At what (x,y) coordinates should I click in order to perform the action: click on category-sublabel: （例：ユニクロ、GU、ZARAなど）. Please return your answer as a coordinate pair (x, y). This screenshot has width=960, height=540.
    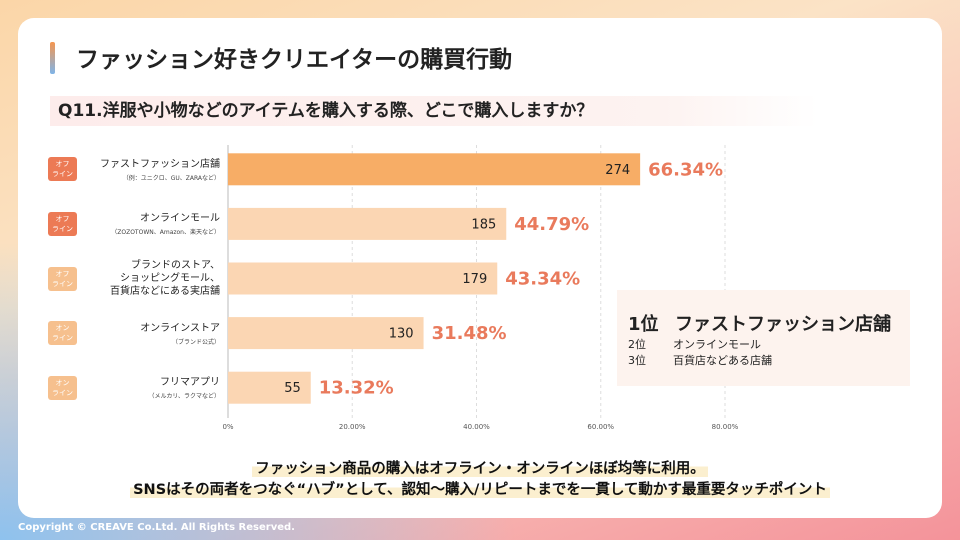
    Looking at the image, I should click on (171, 178).